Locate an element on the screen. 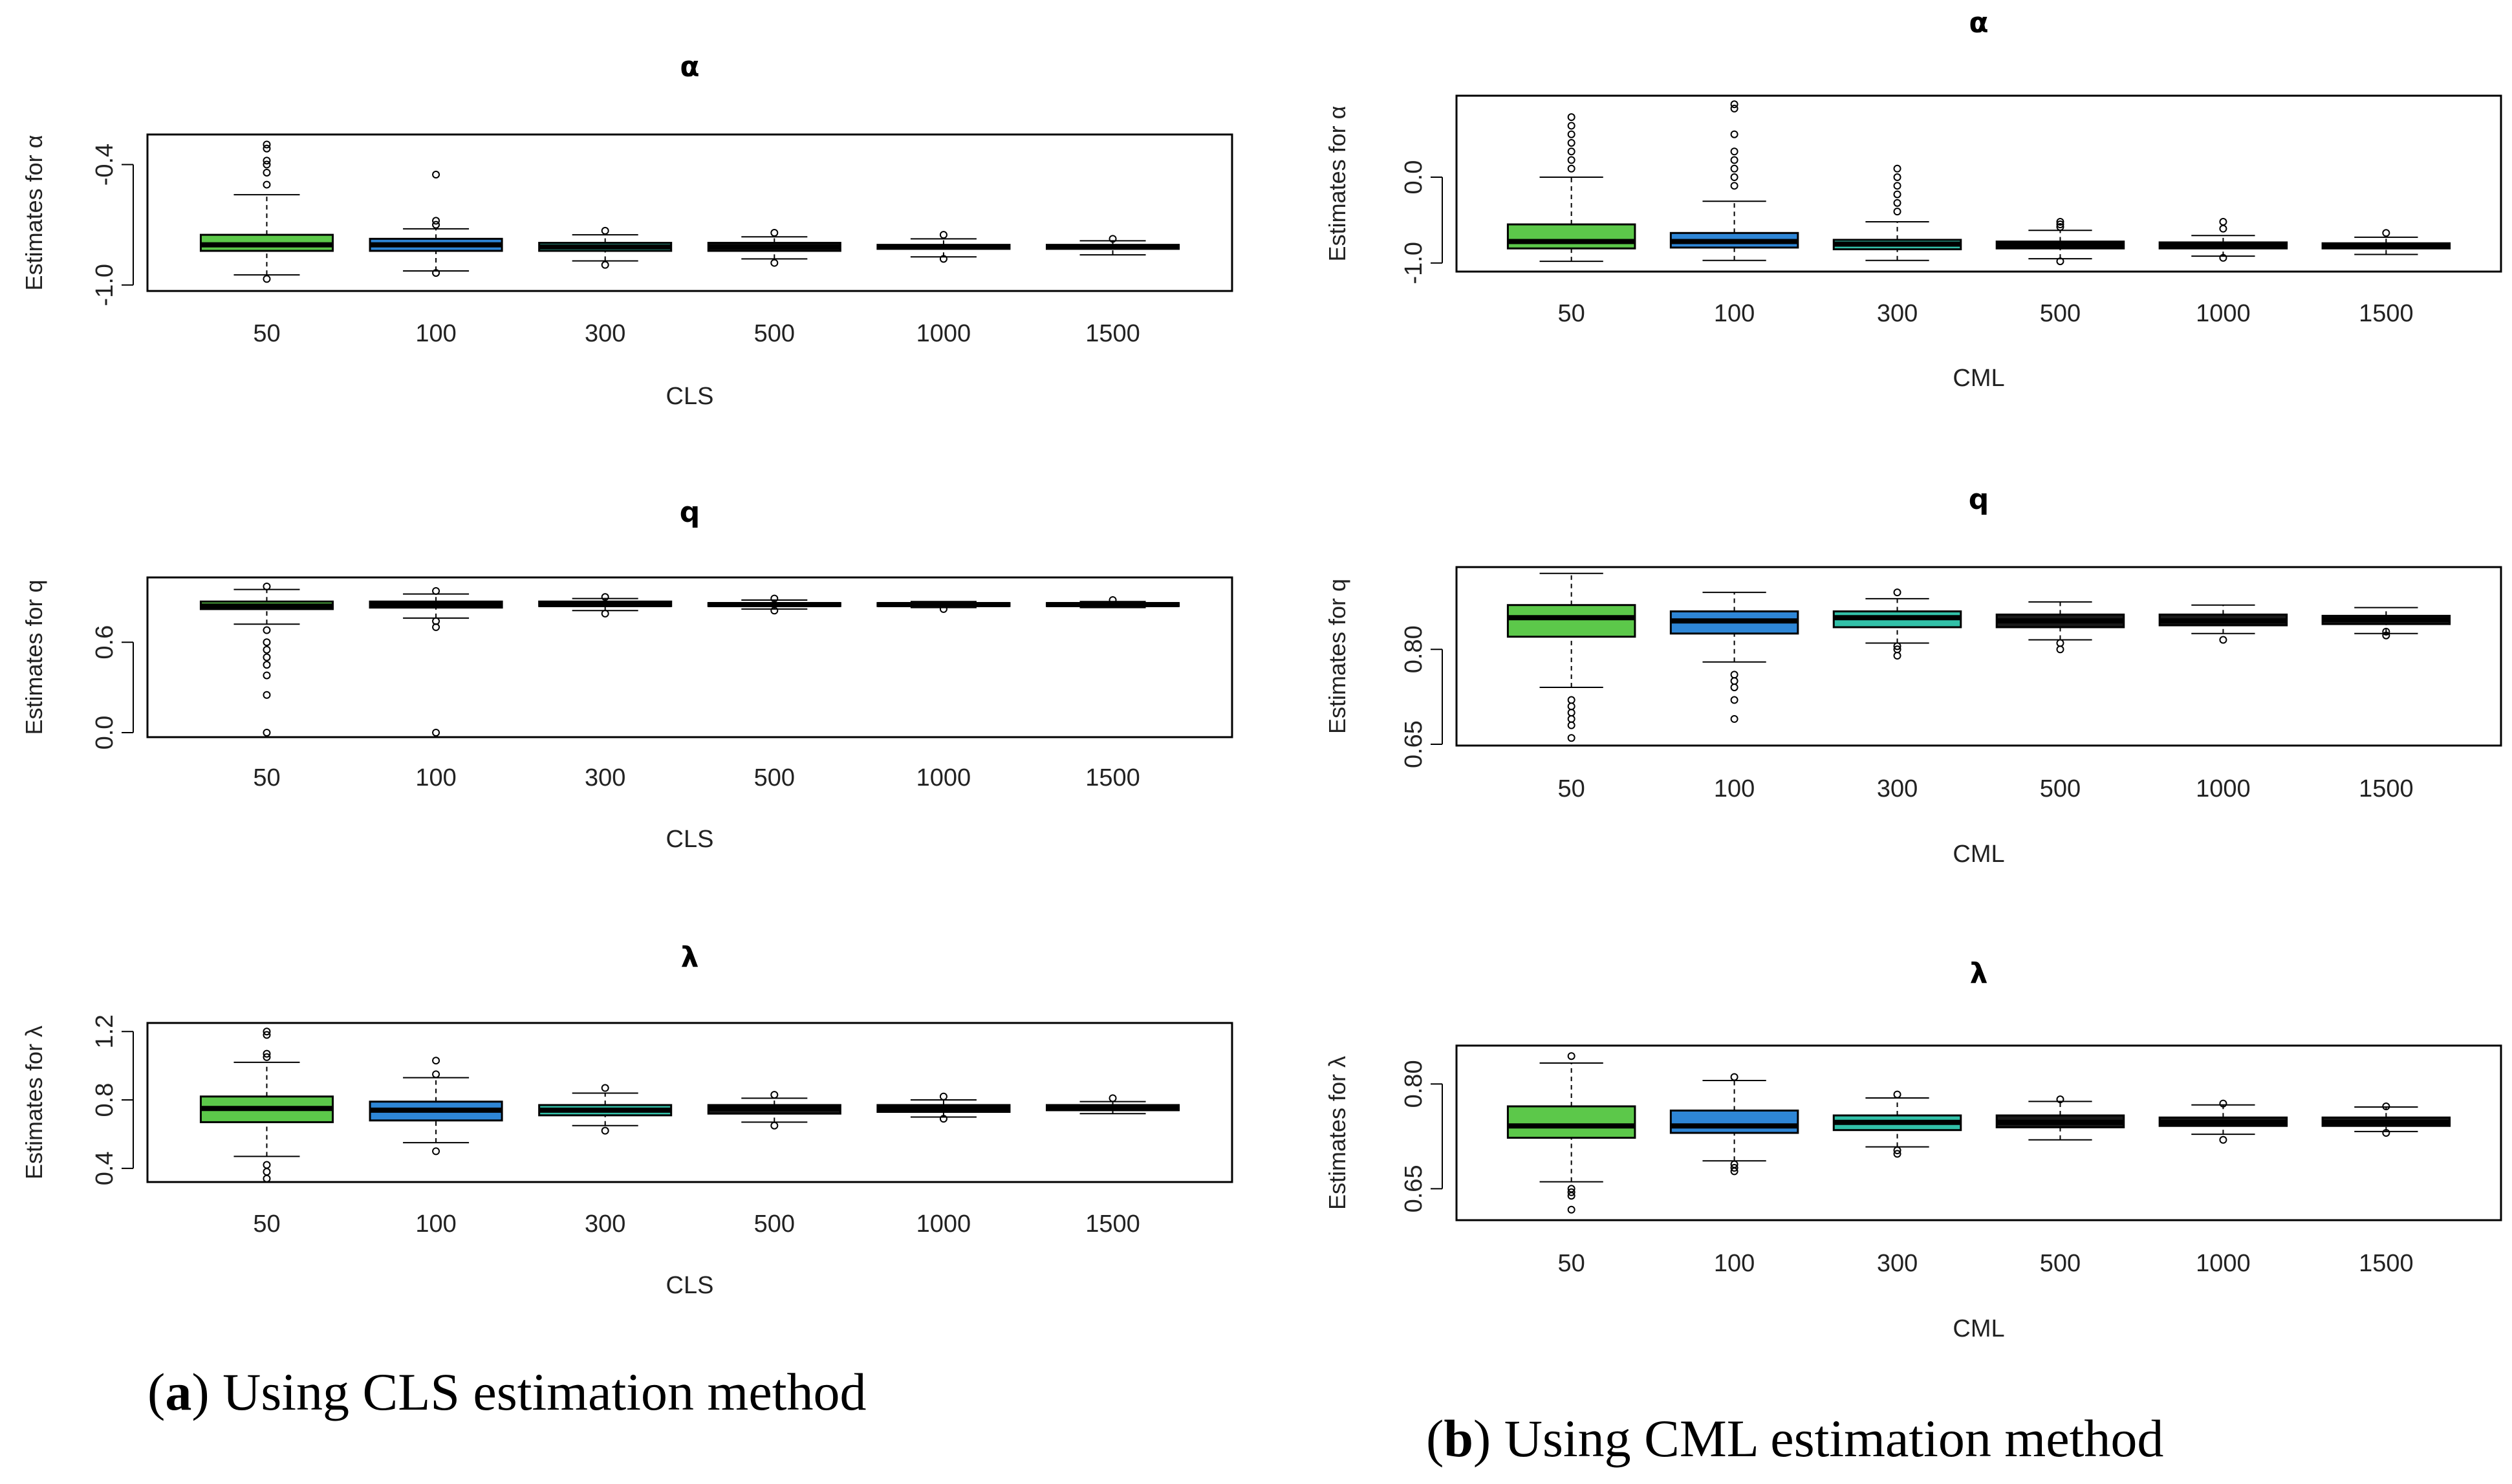 This screenshot has height=1484, width=2512. panel-b-2-x-axis-label: CML is located at coordinates (1978, 854).